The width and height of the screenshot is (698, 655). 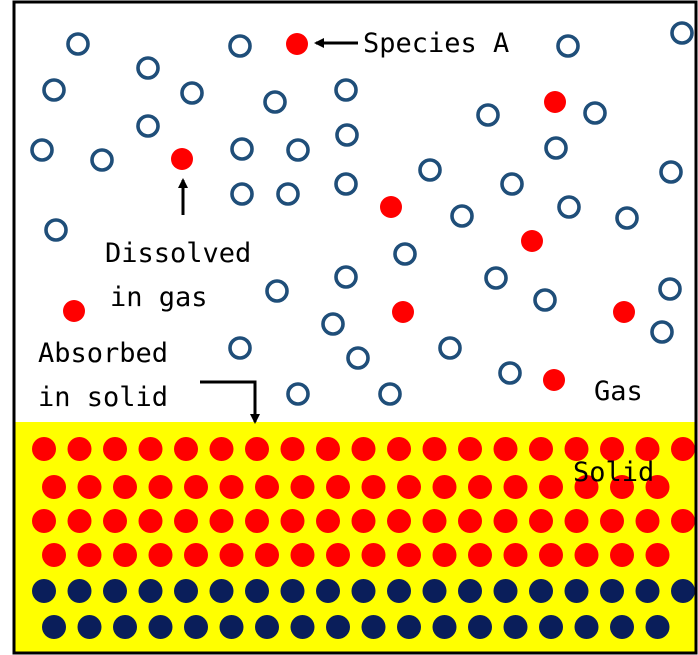 What do you see at coordinates (436, 43) in the screenshot?
I see `species-a-label: Species A` at bounding box center [436, 43].